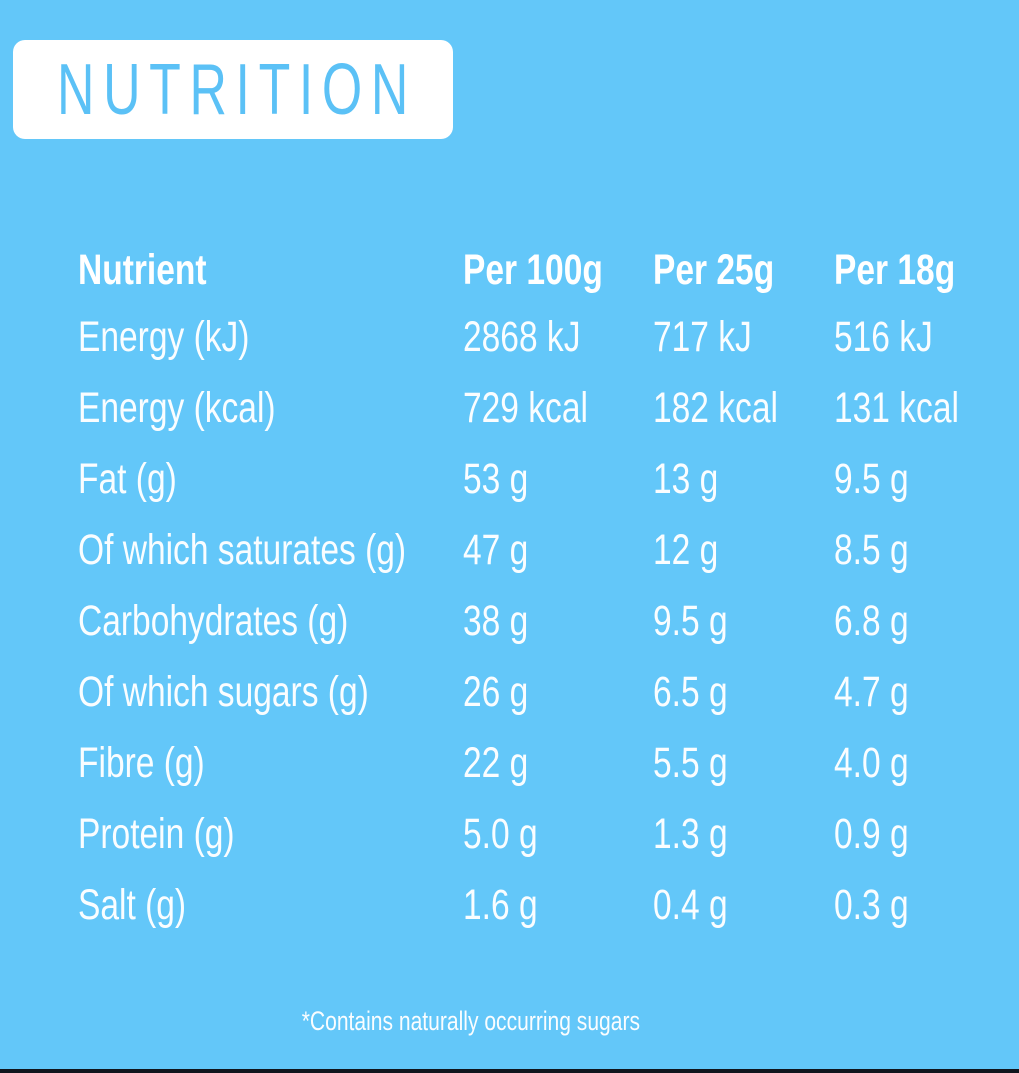 This screenshot has height=1073, width=1019. What do you see at coordinates (690, 692) in the screenshot?
I see `cell-value: 6.5 g` at bounding box center [690, 692].